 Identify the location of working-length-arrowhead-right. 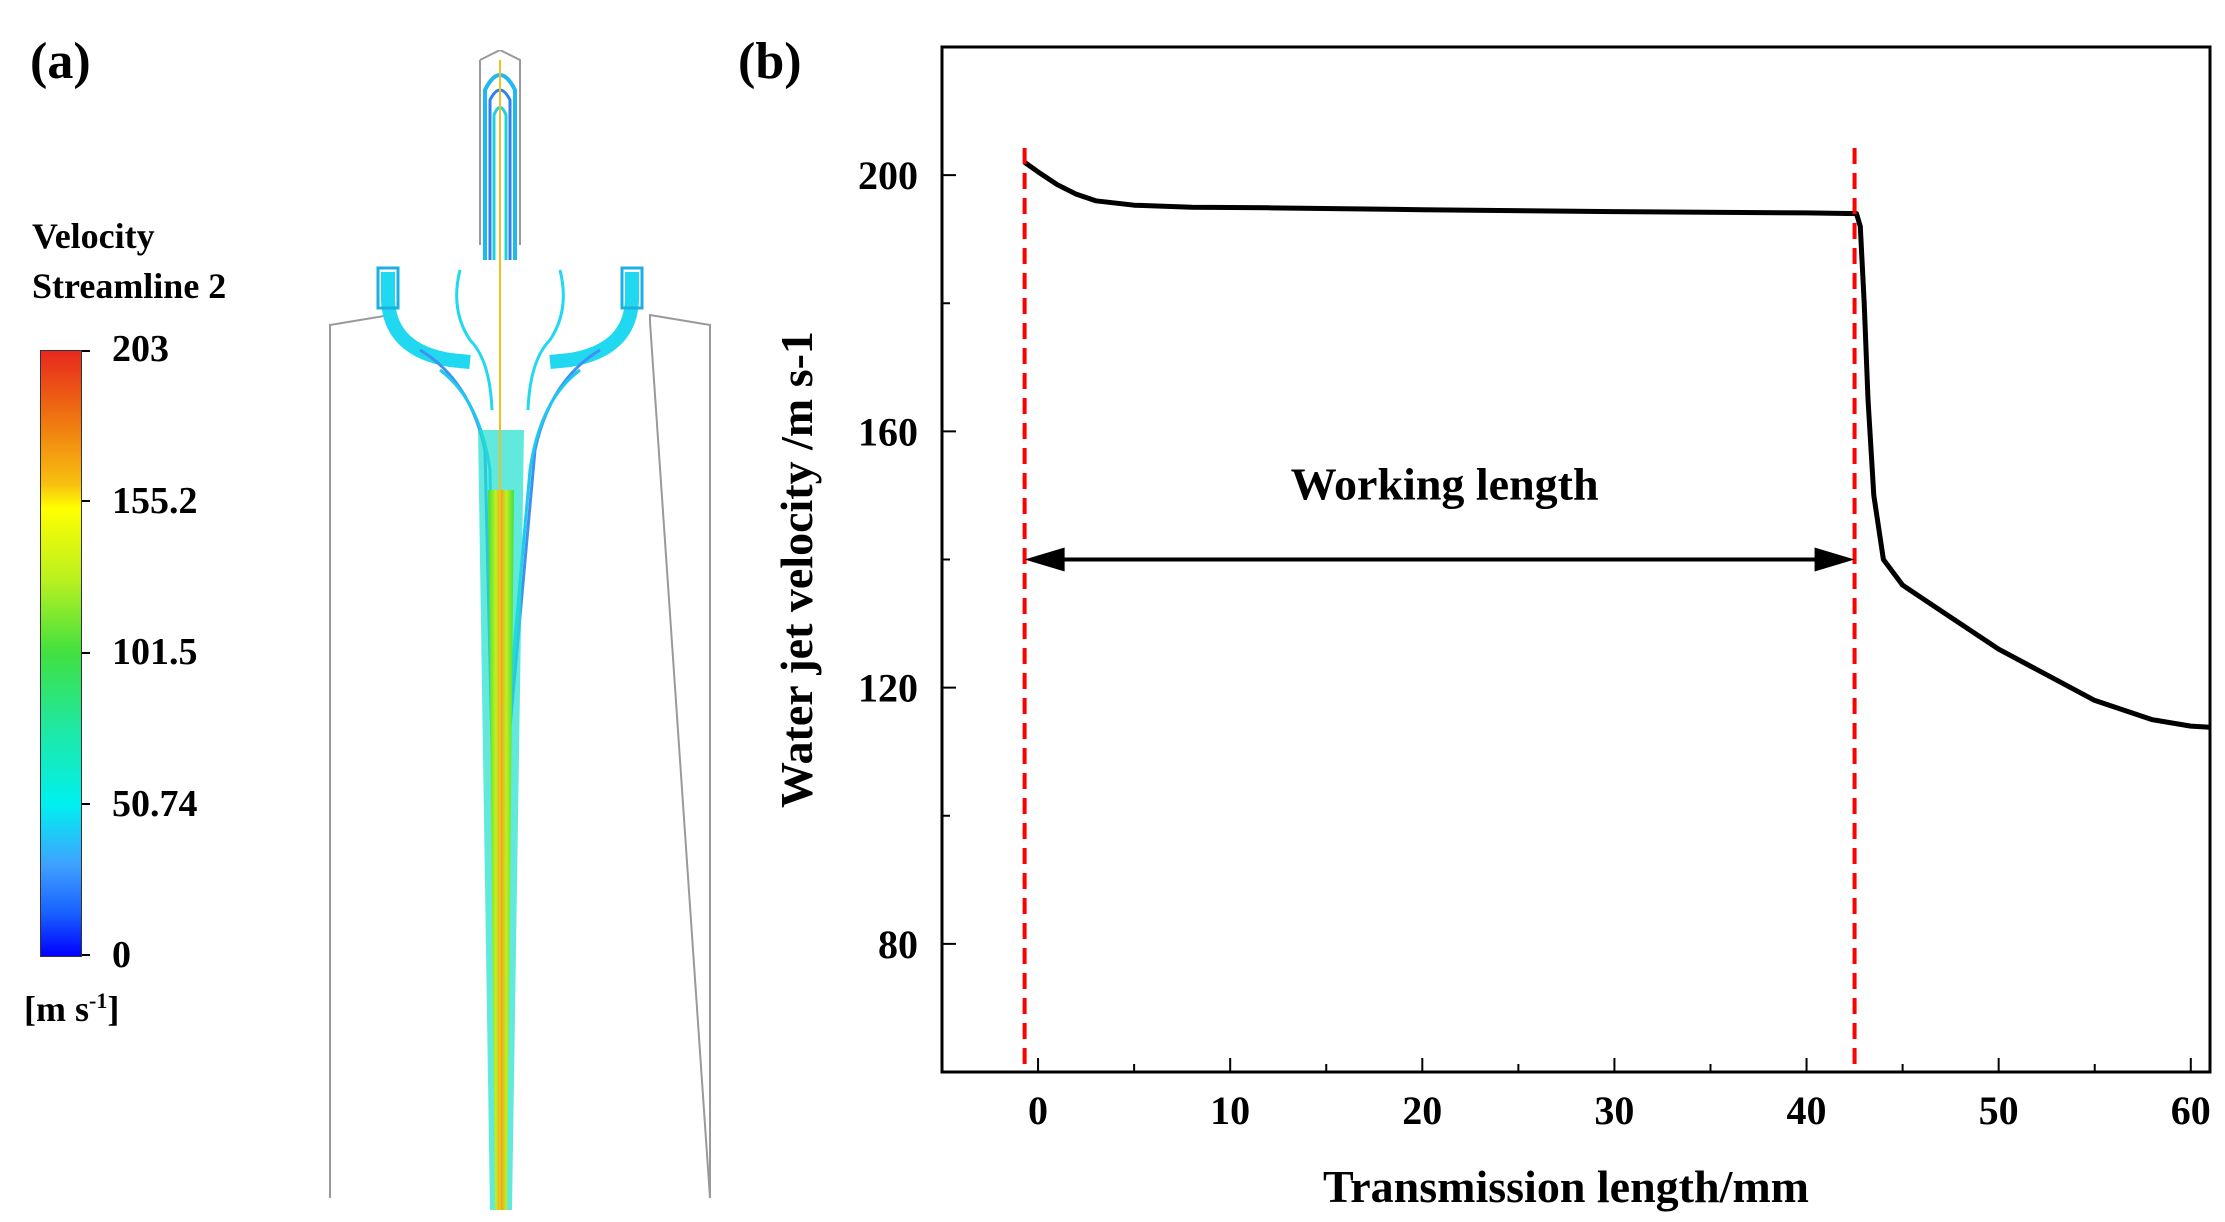
(1834, 559).